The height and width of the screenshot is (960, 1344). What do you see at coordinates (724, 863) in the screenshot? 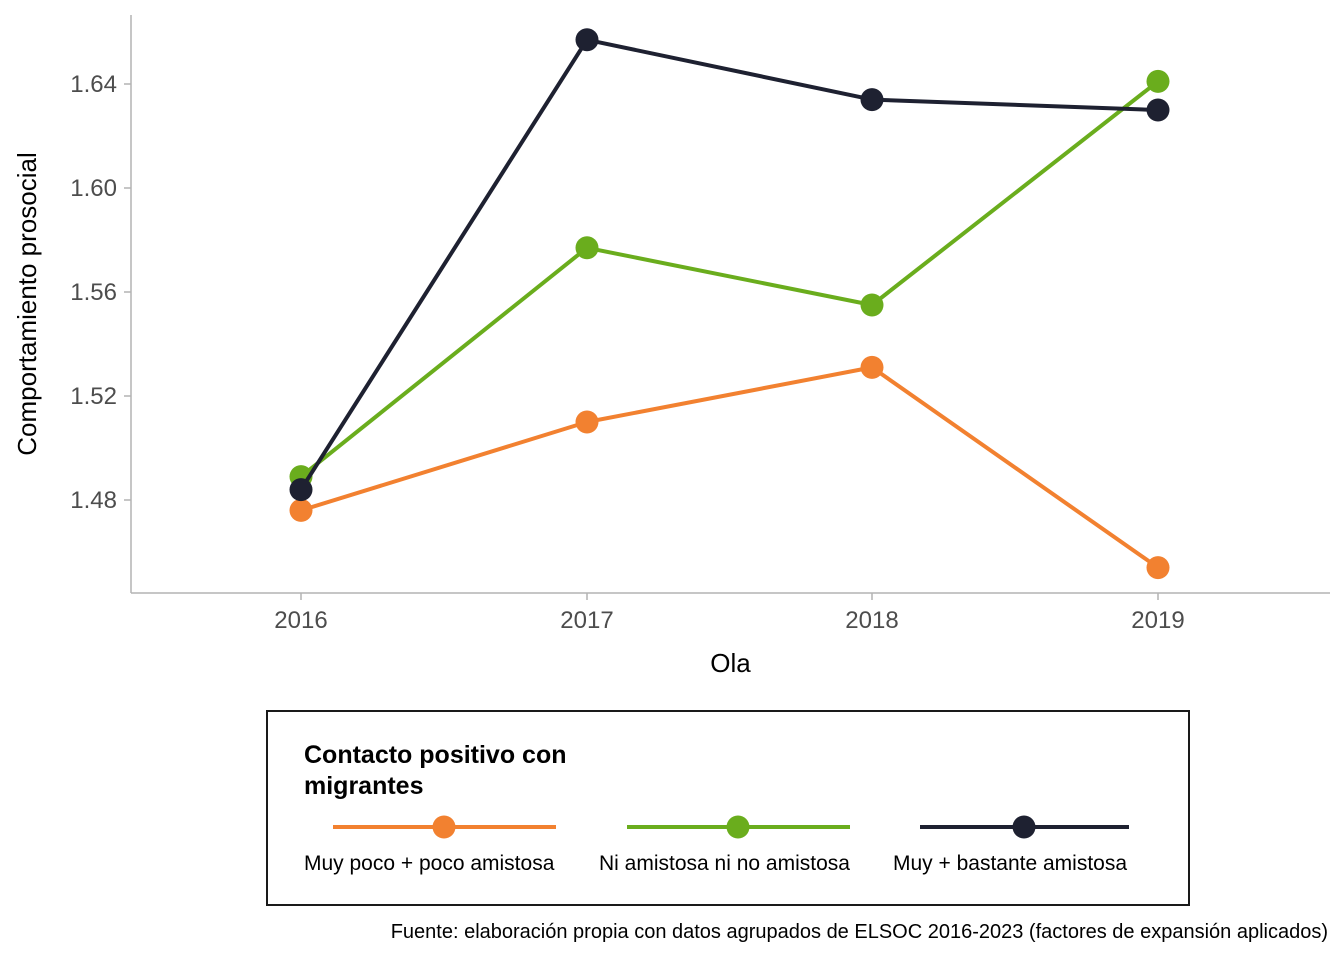
I see `legend-label-series-2: Ni amistosa ni no amistosa` at bounding box center [724, 863].